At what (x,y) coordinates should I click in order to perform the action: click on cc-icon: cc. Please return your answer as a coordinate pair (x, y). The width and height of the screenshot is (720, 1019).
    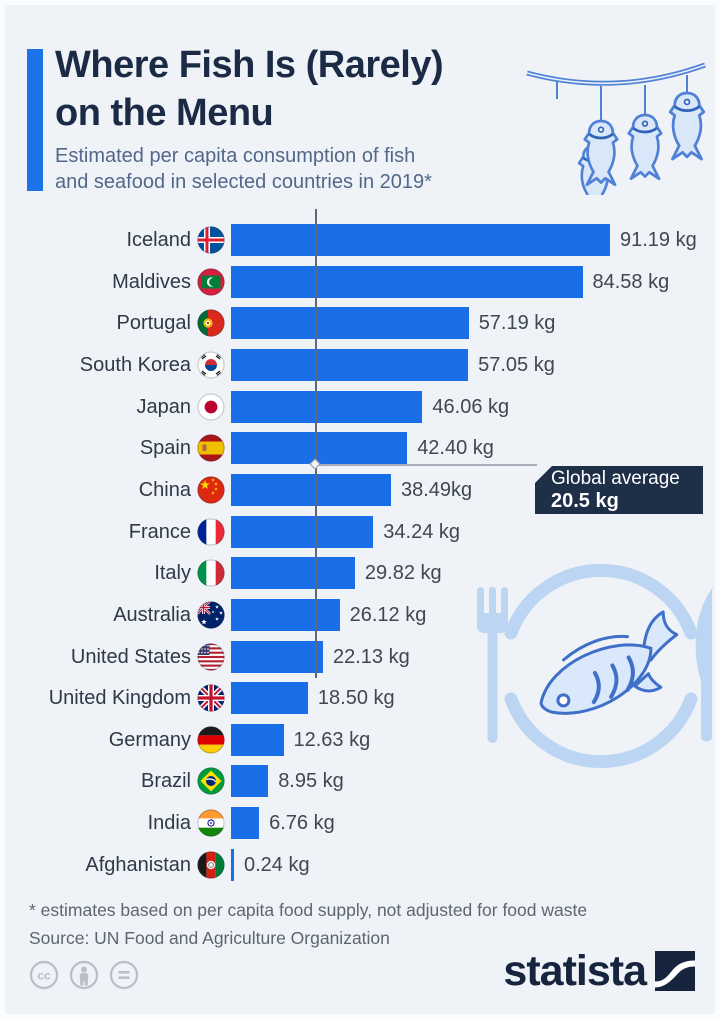
    Looking at the image, I should click on (44, 975).